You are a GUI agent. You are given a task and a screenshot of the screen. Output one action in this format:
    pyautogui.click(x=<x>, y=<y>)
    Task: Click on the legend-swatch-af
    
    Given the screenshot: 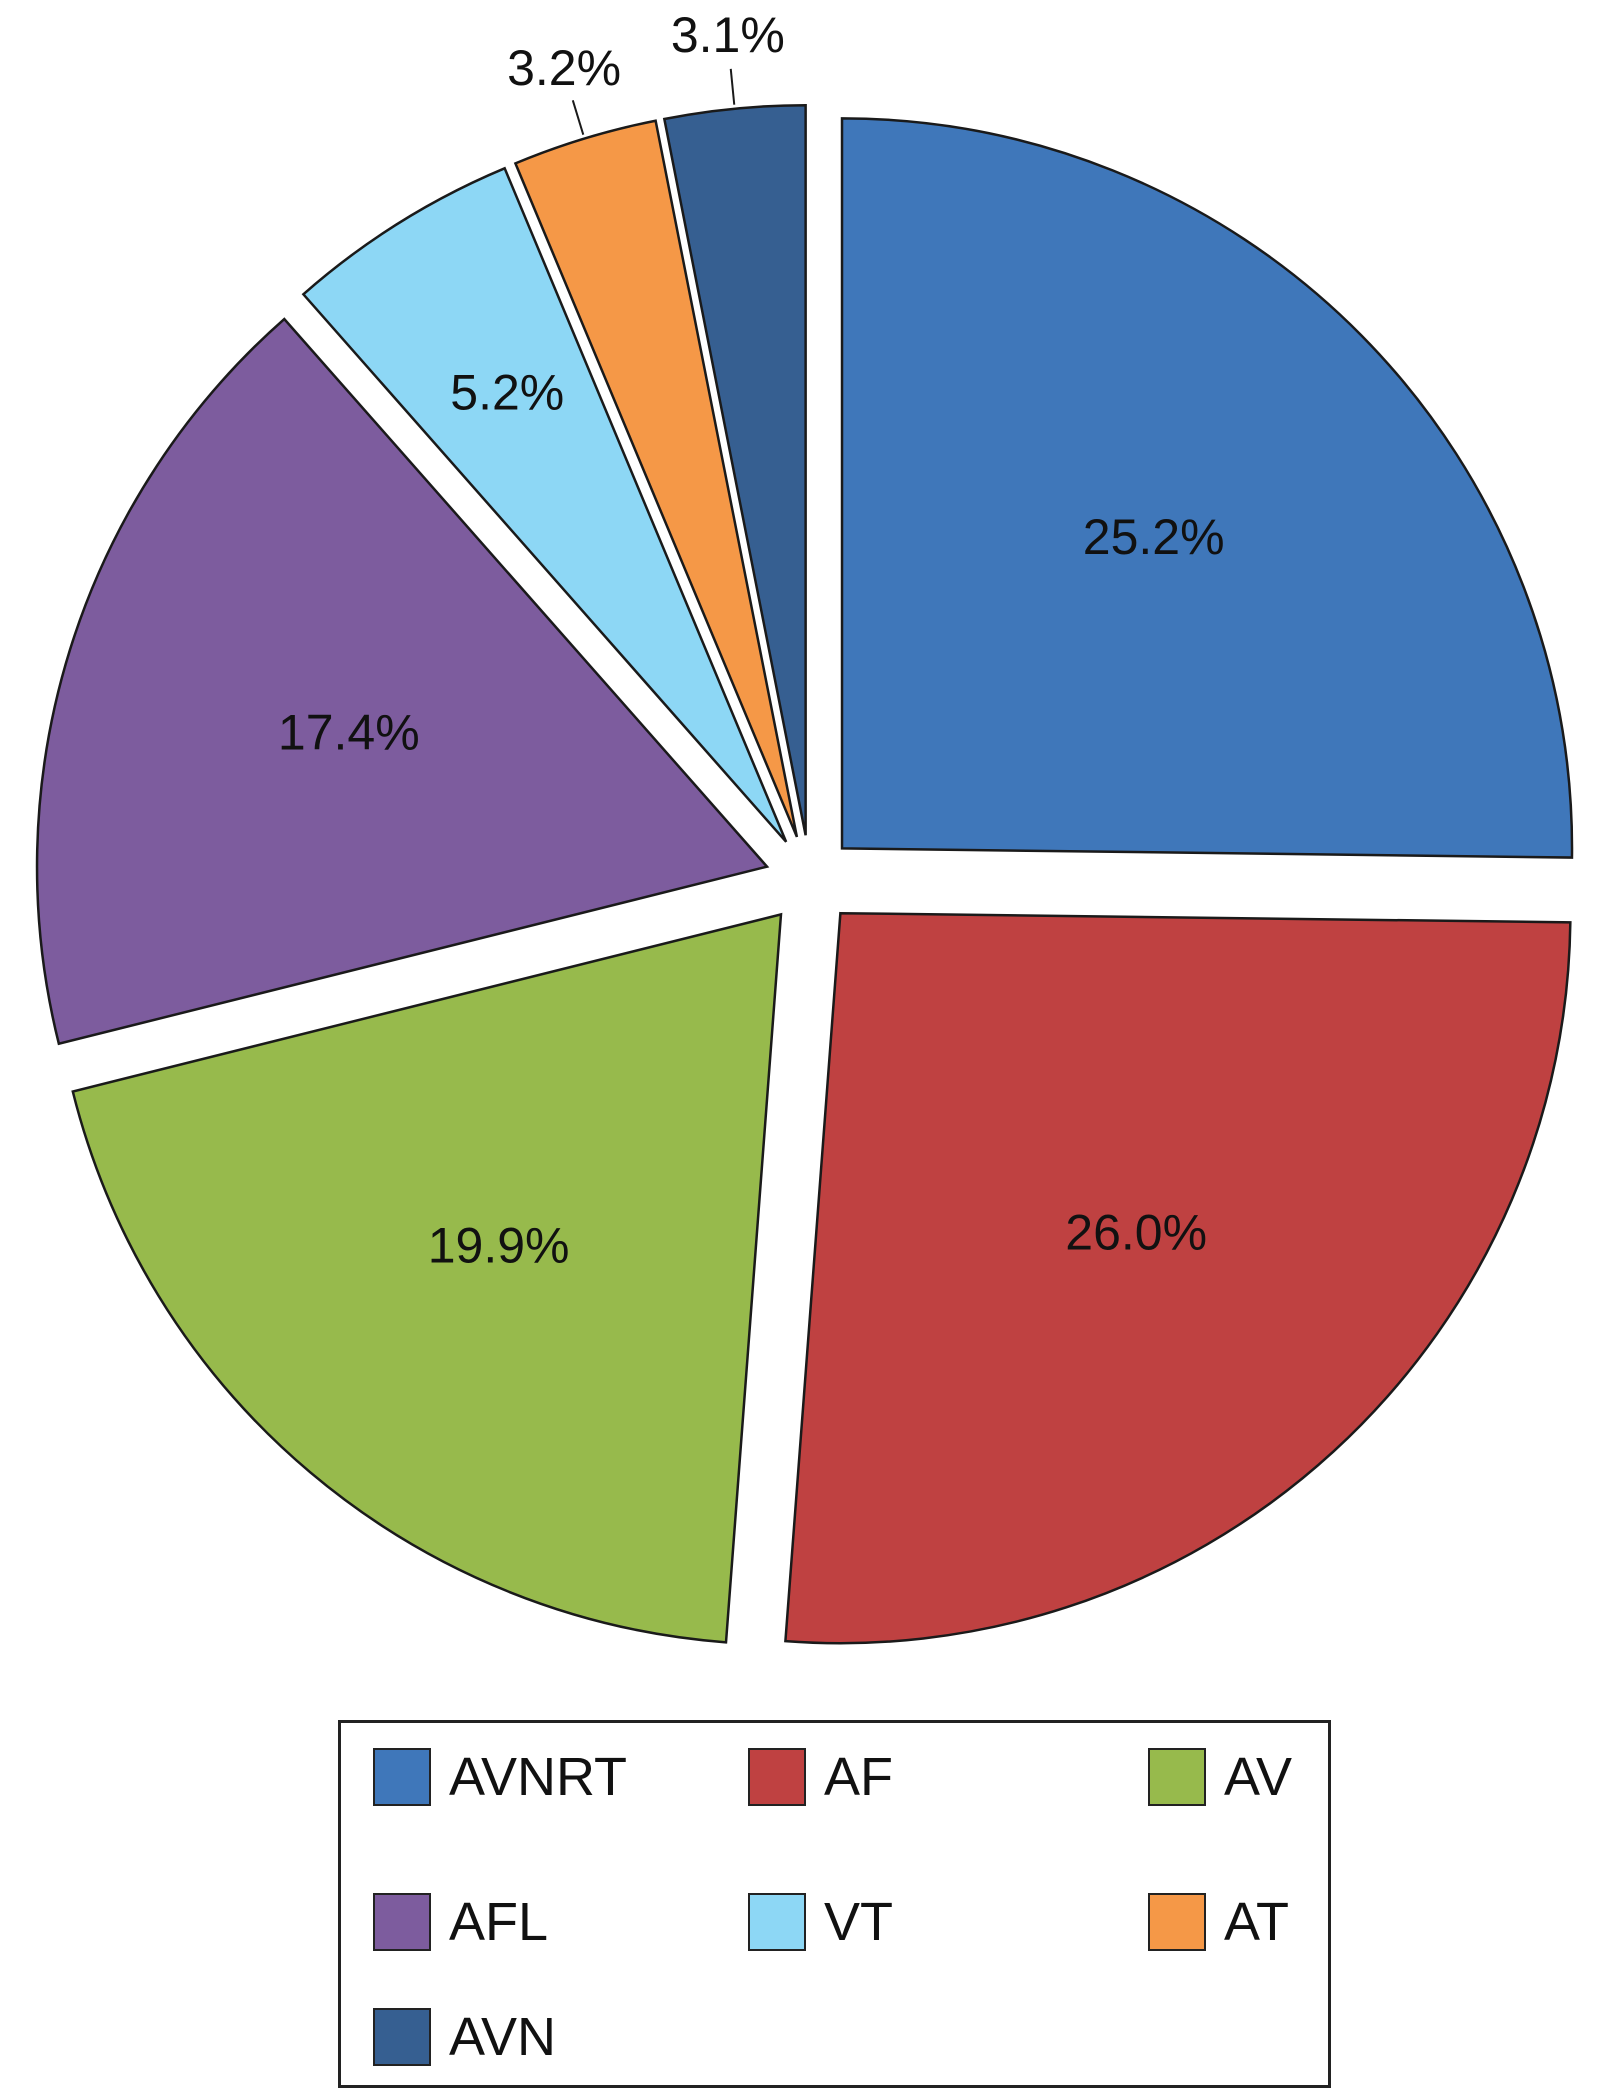 What is the action you would take?
    pyautogui.click(x=777, y=1777)
    